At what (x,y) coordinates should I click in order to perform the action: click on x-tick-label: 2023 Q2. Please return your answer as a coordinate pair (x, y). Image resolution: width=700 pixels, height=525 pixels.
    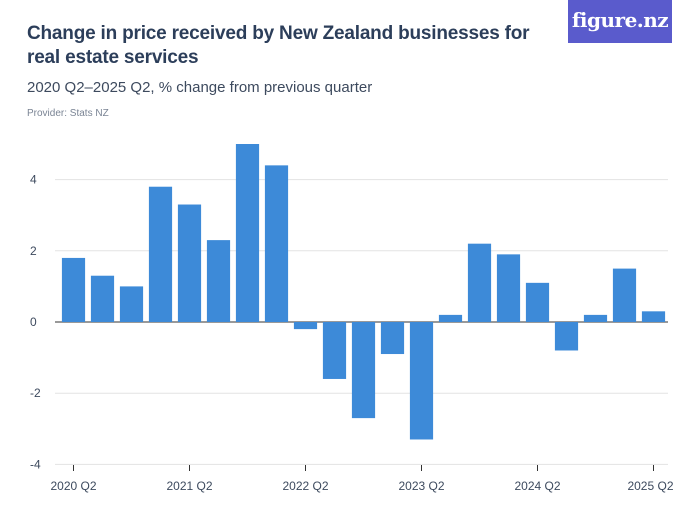
    Looking at the image, I should click on (421, 486).